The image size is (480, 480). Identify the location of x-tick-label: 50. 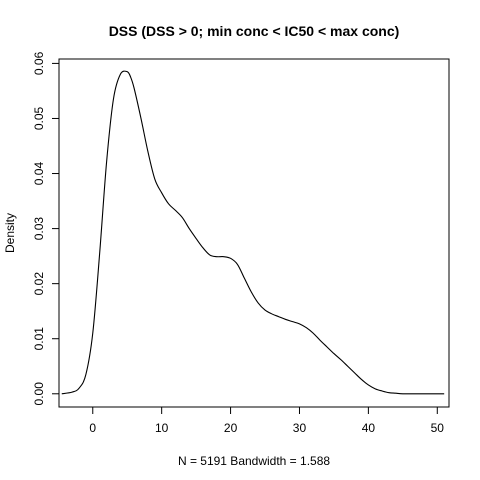
(438, 428).